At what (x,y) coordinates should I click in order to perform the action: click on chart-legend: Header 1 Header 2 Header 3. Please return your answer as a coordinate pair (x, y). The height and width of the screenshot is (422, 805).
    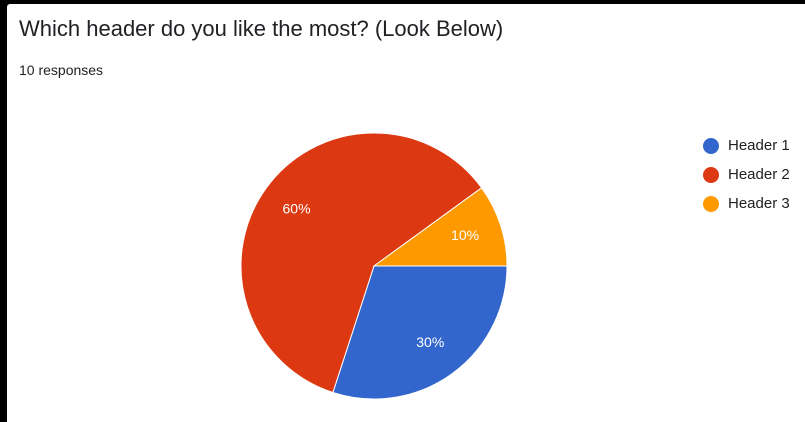
    Looking at the image, I should click on (746, 174).